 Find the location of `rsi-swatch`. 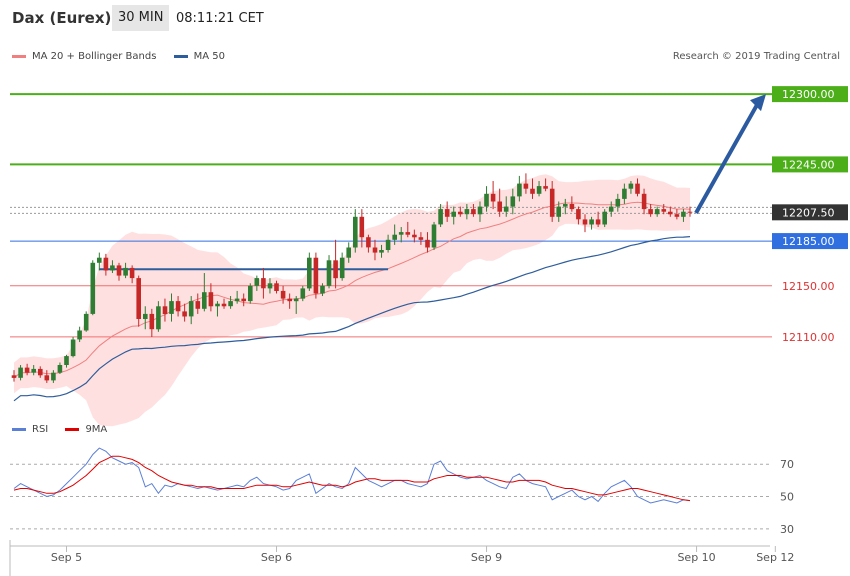

rsi-swatch is located at coordinates (19, 429).